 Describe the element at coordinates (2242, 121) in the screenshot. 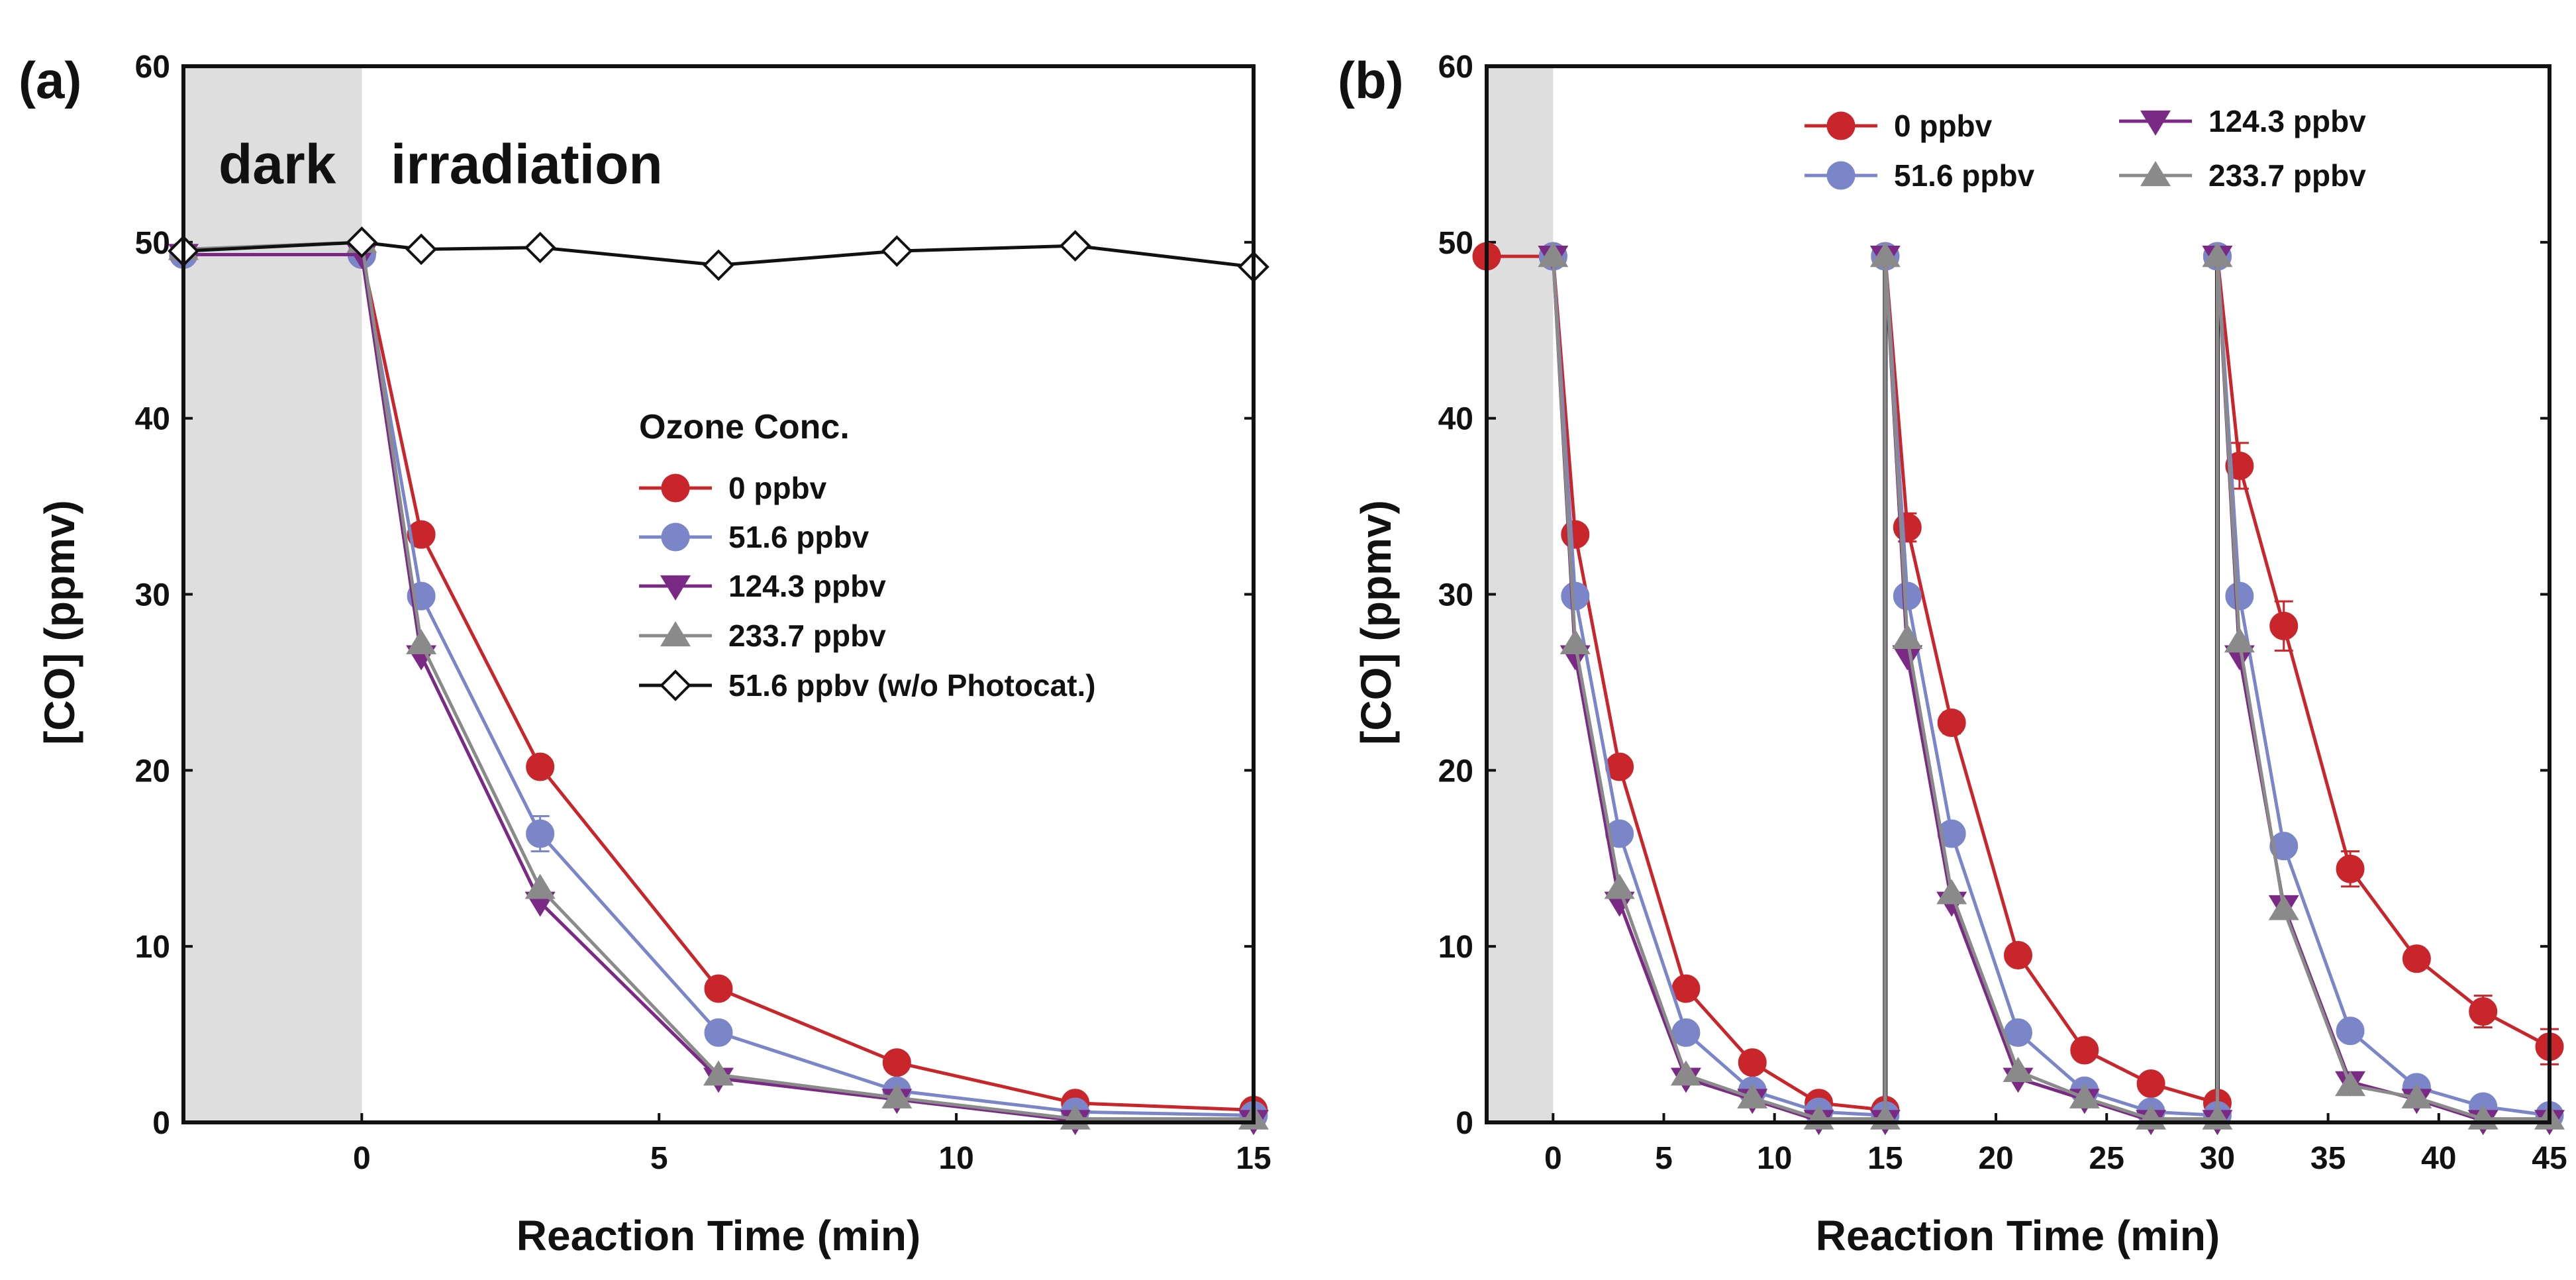

I see `legend-item: 124.3 ppbv` at that location.